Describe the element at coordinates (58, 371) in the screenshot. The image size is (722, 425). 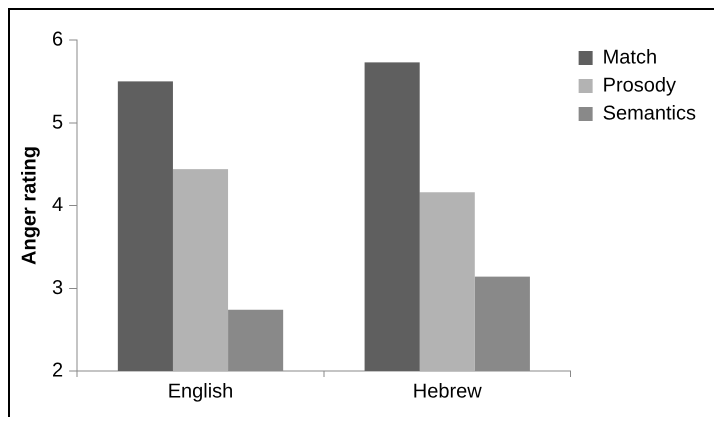
I see `y-tick-label: 2` at that location.